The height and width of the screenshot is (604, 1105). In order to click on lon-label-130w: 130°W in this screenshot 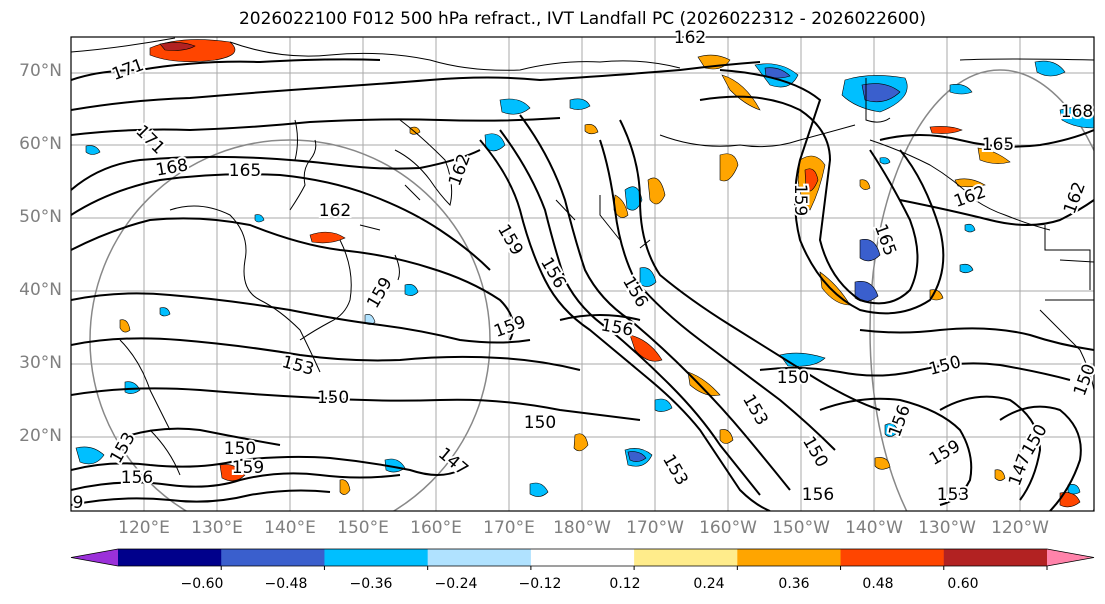, I will do `click(947, 528)`.